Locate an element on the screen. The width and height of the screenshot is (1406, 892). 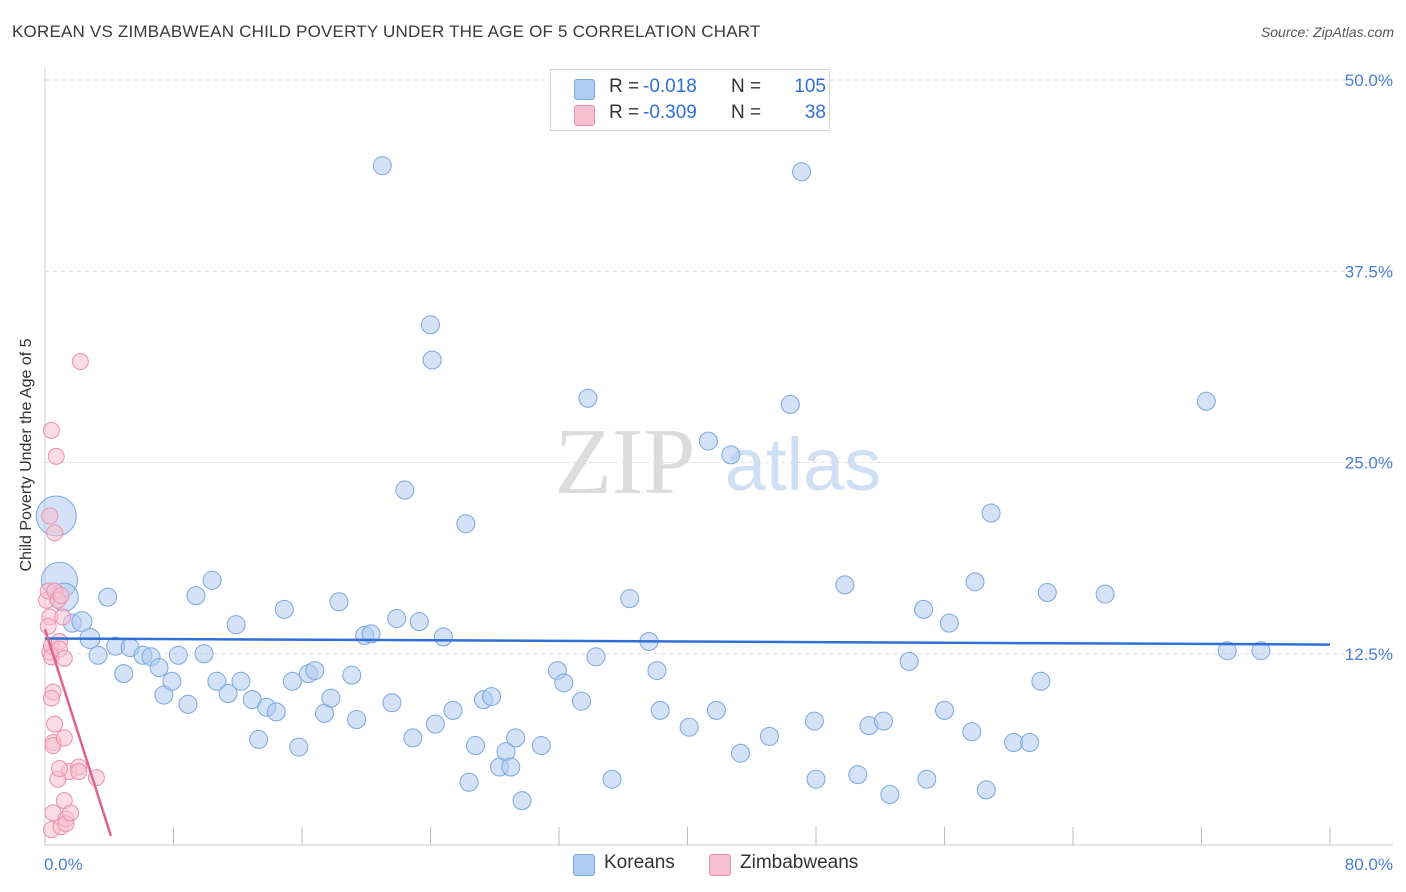
bottom-legend-swatch-koreans is located at coordinates (584, 865).